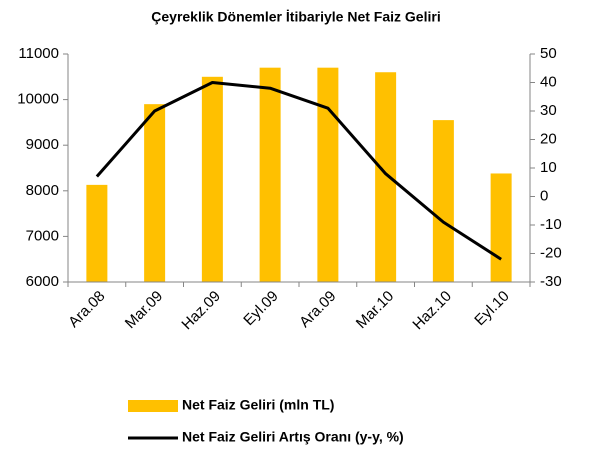 The width and height of the screenshot is (592, 456). What do you see at coordinates (42, 235) in the screenshot?
I see `y-tick-label: 7000` at bounding box center [42, 235].